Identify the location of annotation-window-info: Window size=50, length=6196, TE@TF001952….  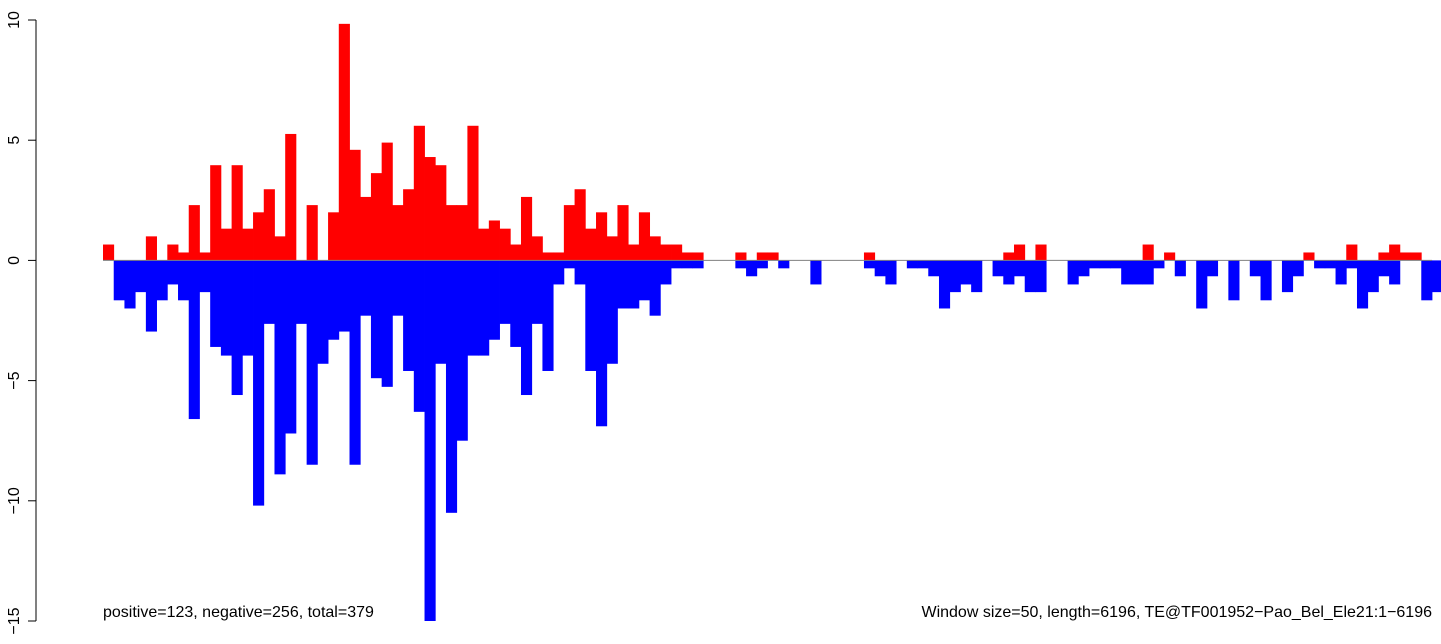
(1176, 612).